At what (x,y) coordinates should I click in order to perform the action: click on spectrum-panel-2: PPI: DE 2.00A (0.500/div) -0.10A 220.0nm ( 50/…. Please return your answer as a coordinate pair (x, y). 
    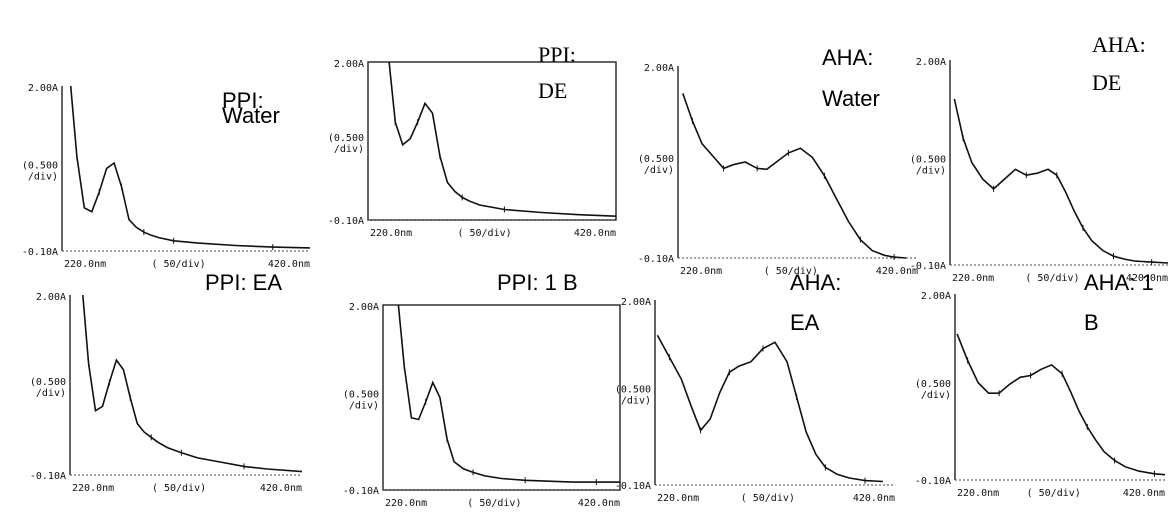
    Looking at the image, I should click on (472, 140).